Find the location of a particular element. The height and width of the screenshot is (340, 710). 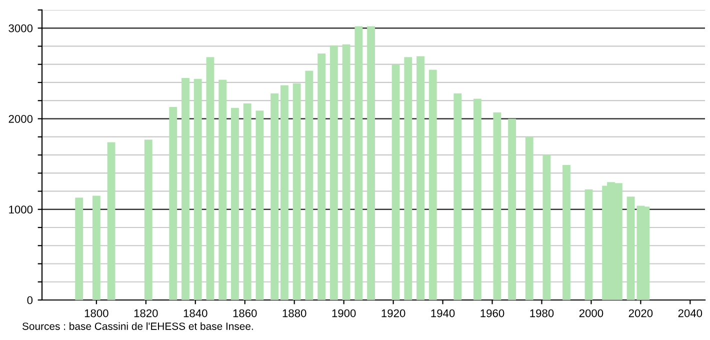

y-tick-label: 3000 is located at coordinates (20, 28).